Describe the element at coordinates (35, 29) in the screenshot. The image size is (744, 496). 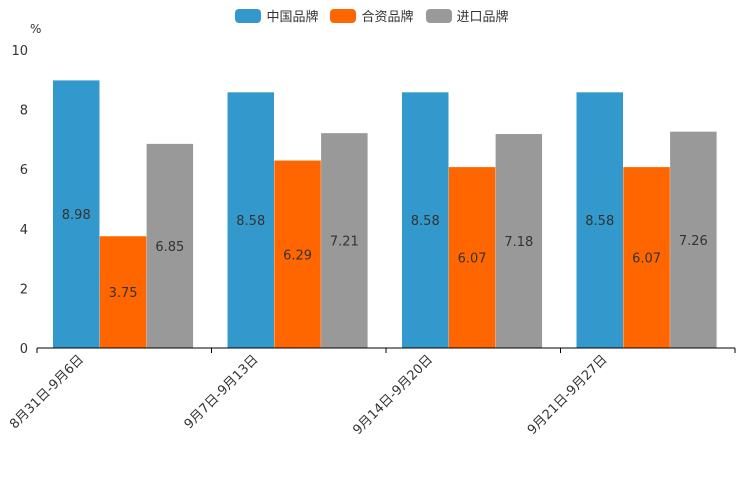
I see `y-axis-unit-label: %` at that location.